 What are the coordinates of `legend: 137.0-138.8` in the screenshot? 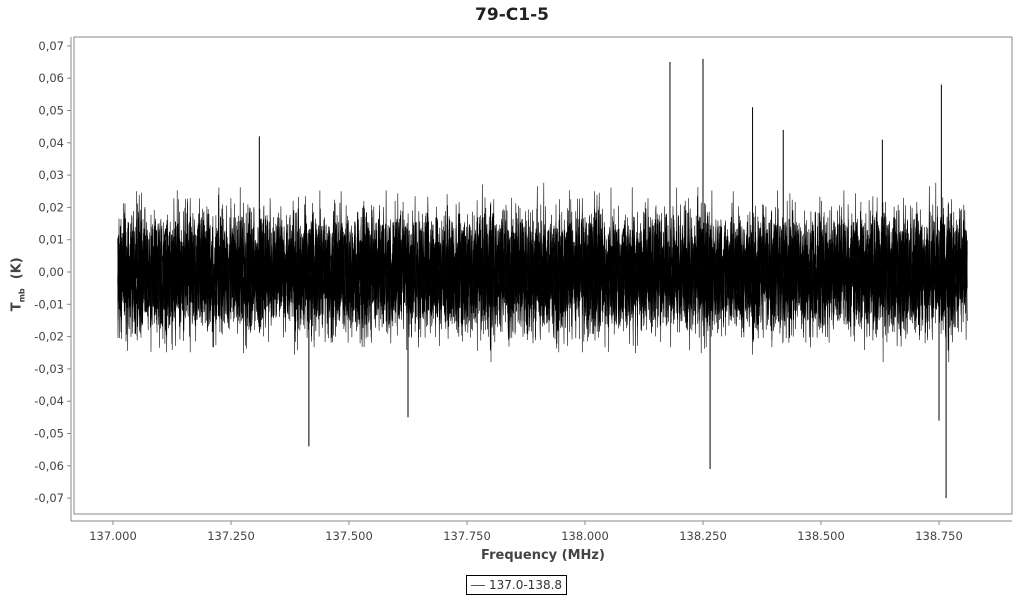 It's located at (517, 585).